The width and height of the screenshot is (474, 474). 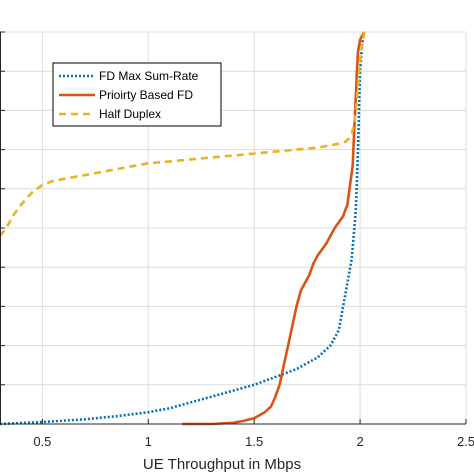 I want to click on x-tick-label: 1.5, so click(x=254, y=441).